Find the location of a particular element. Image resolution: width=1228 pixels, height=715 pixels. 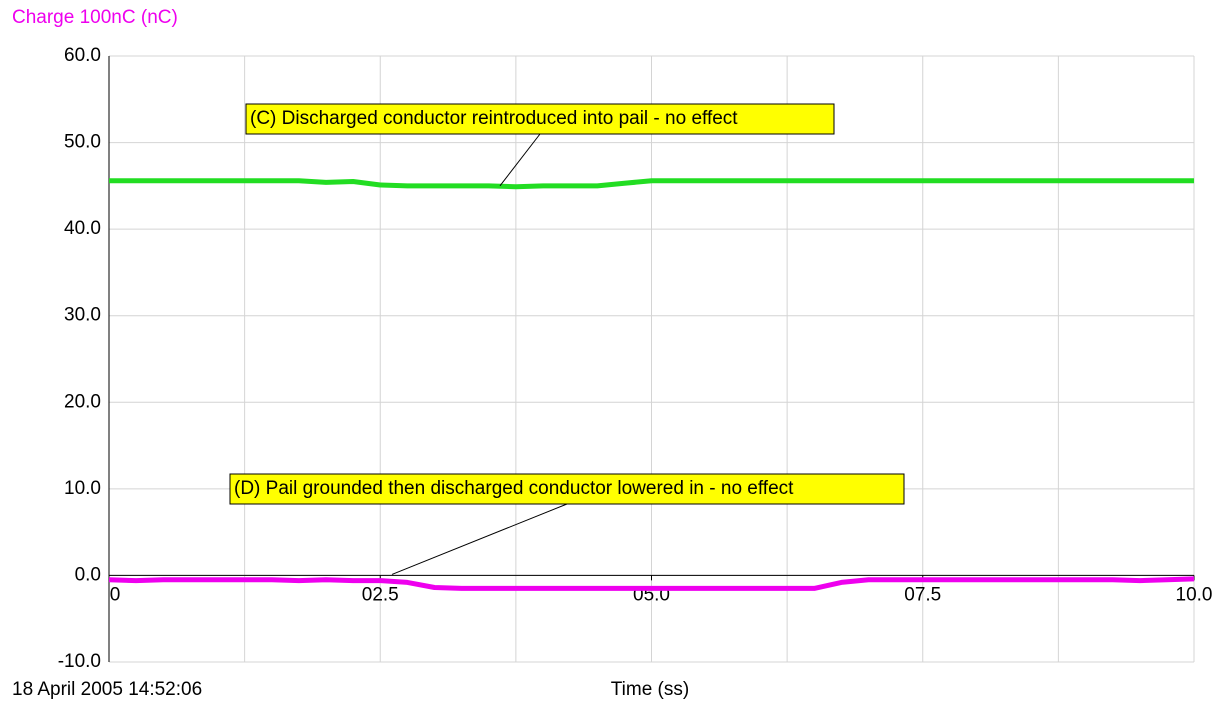

y-tick-label: 20.0 is located at coordinates (82, 401).